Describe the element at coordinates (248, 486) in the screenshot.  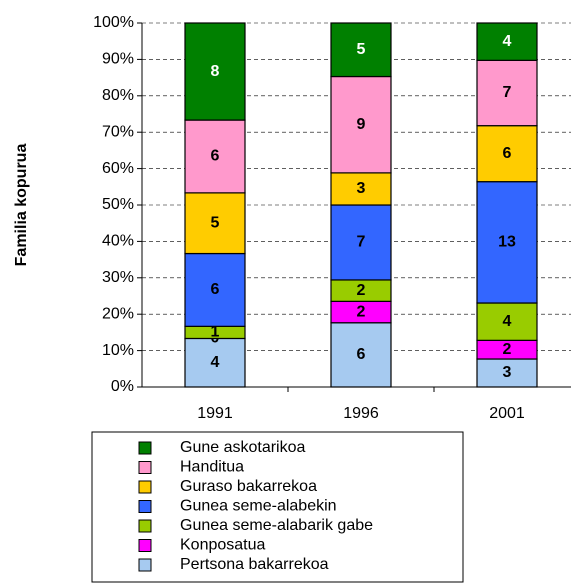
I see `legend-label: Guraso bakarrekoa` at that location.